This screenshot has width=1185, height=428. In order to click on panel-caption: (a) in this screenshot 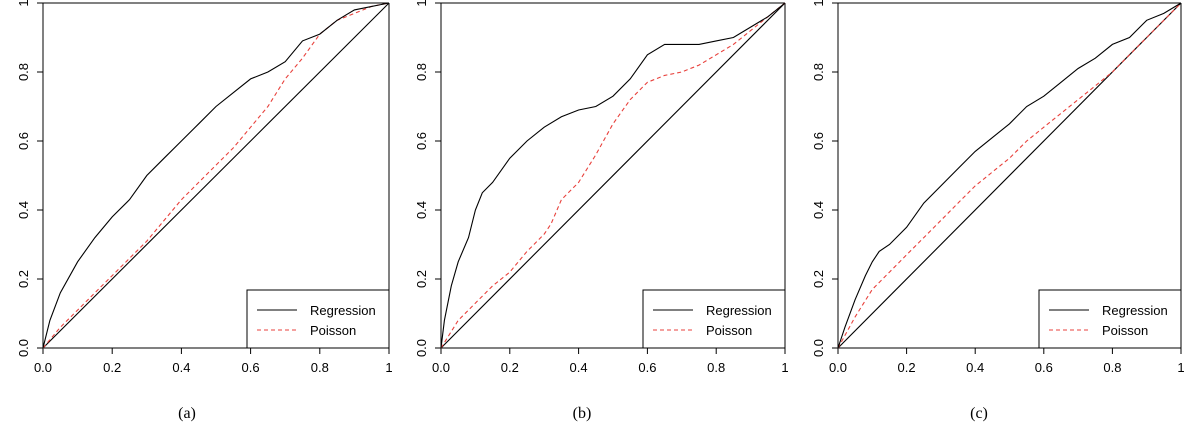, I will do `click(187, 413)`.